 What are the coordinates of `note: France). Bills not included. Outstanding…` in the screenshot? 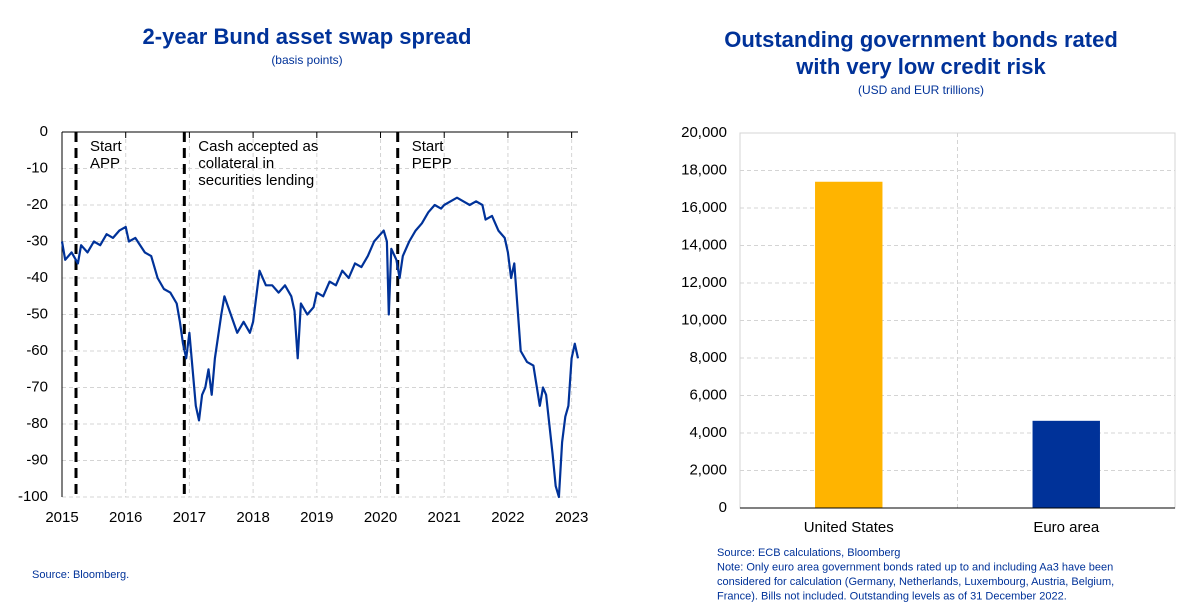 It's located at (892, 596).